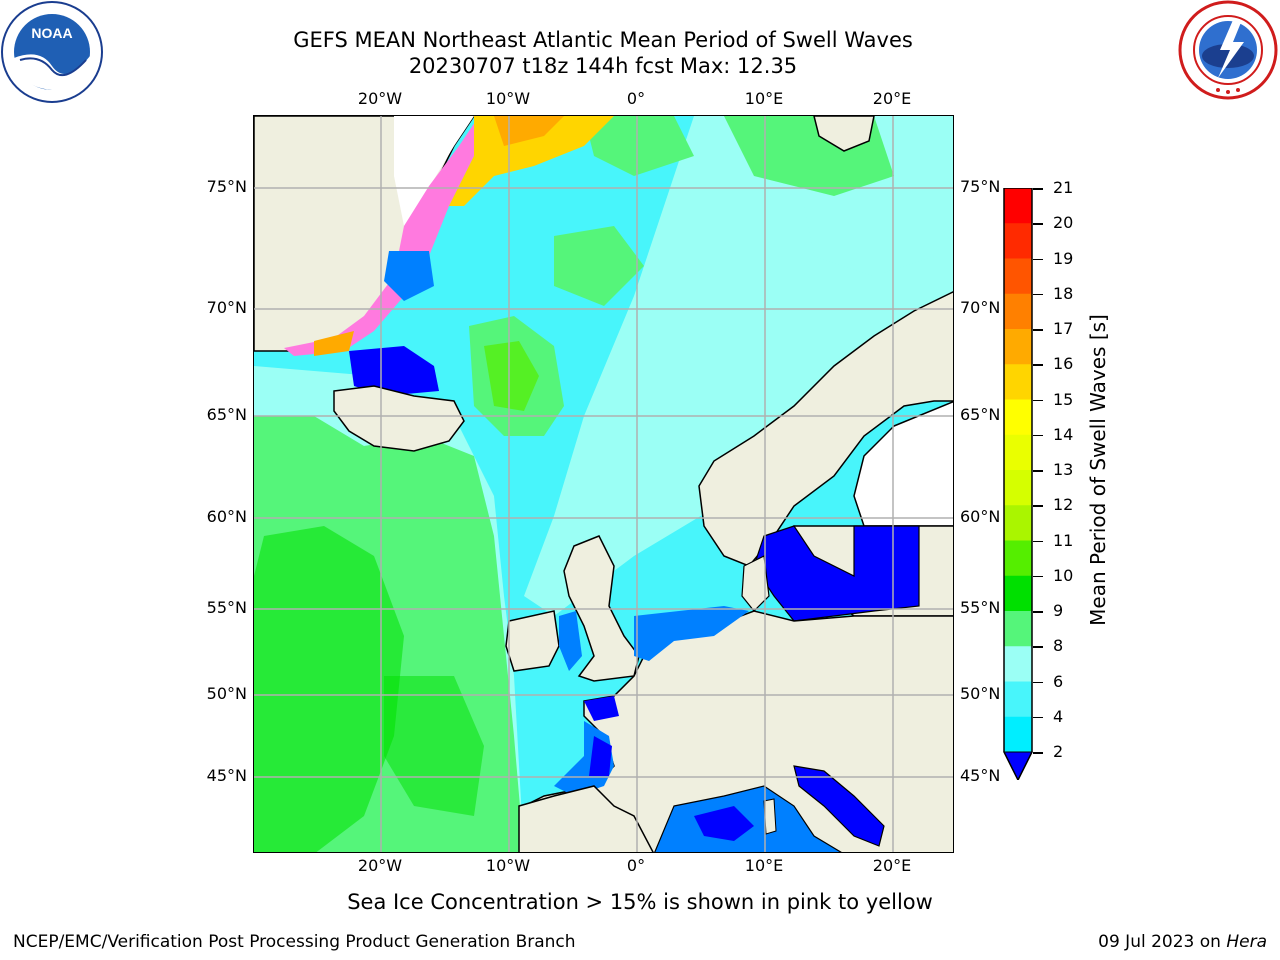 The width and height of the screenshot is (1280, 960). Describe the element at coordinates (636, 865) in the screenshot. I see `lon-label-bottom-0: 0°` at that location.